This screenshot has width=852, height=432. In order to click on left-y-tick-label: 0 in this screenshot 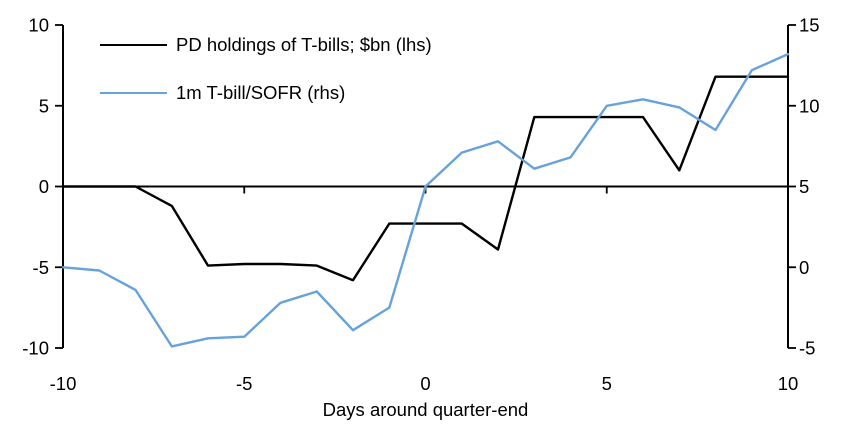, I will do `click(44, 186)`.